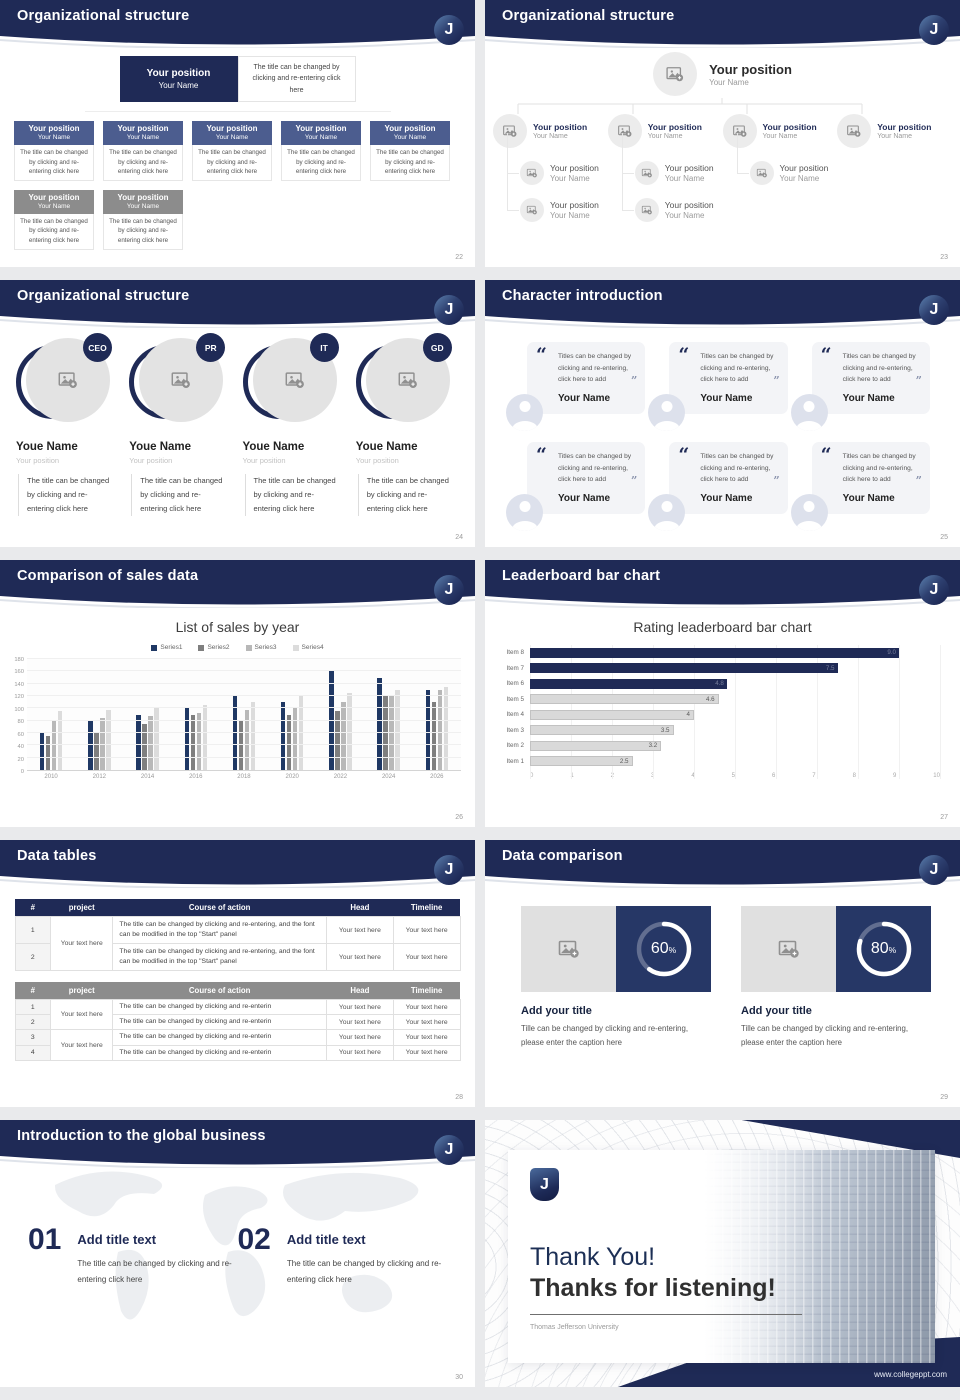 The image size is (960, 1400). What do you see at coordinates (33, 991) in the screenshot?
I see `table-header-cell: #` at bounding box center [33, 991].